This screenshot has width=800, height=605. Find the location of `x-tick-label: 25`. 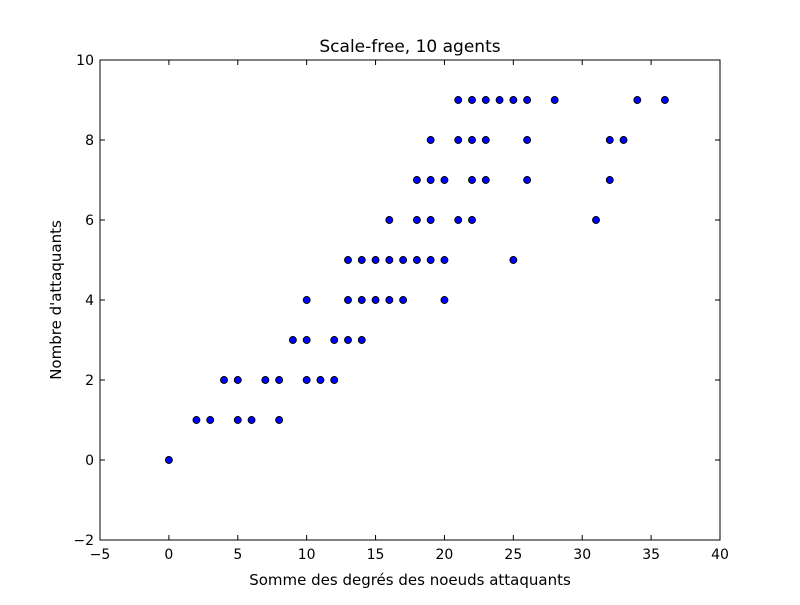

x-tick-label: 25 is located at coordinates (513, 555).